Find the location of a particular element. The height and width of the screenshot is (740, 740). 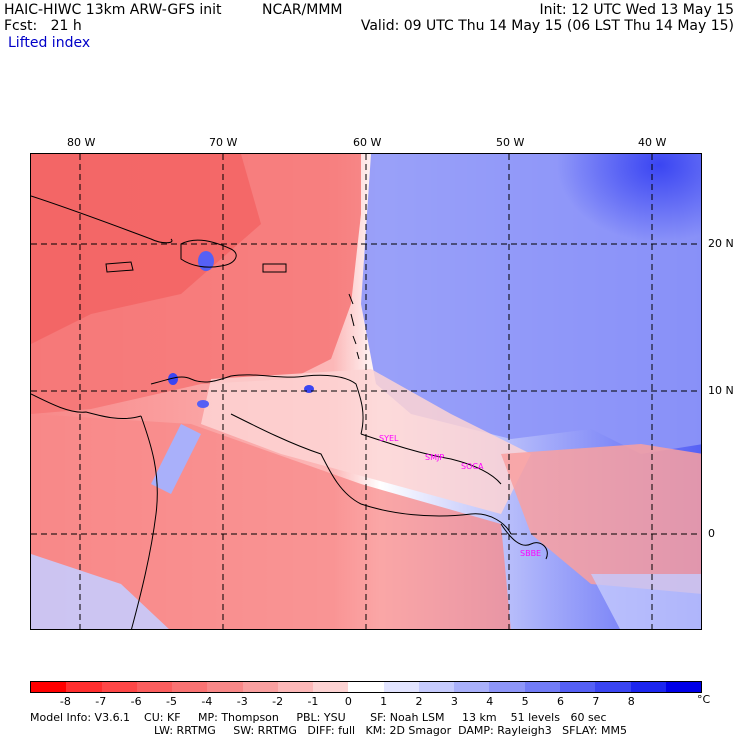

venezuela-interior-border is located at coordinates (296, 459).